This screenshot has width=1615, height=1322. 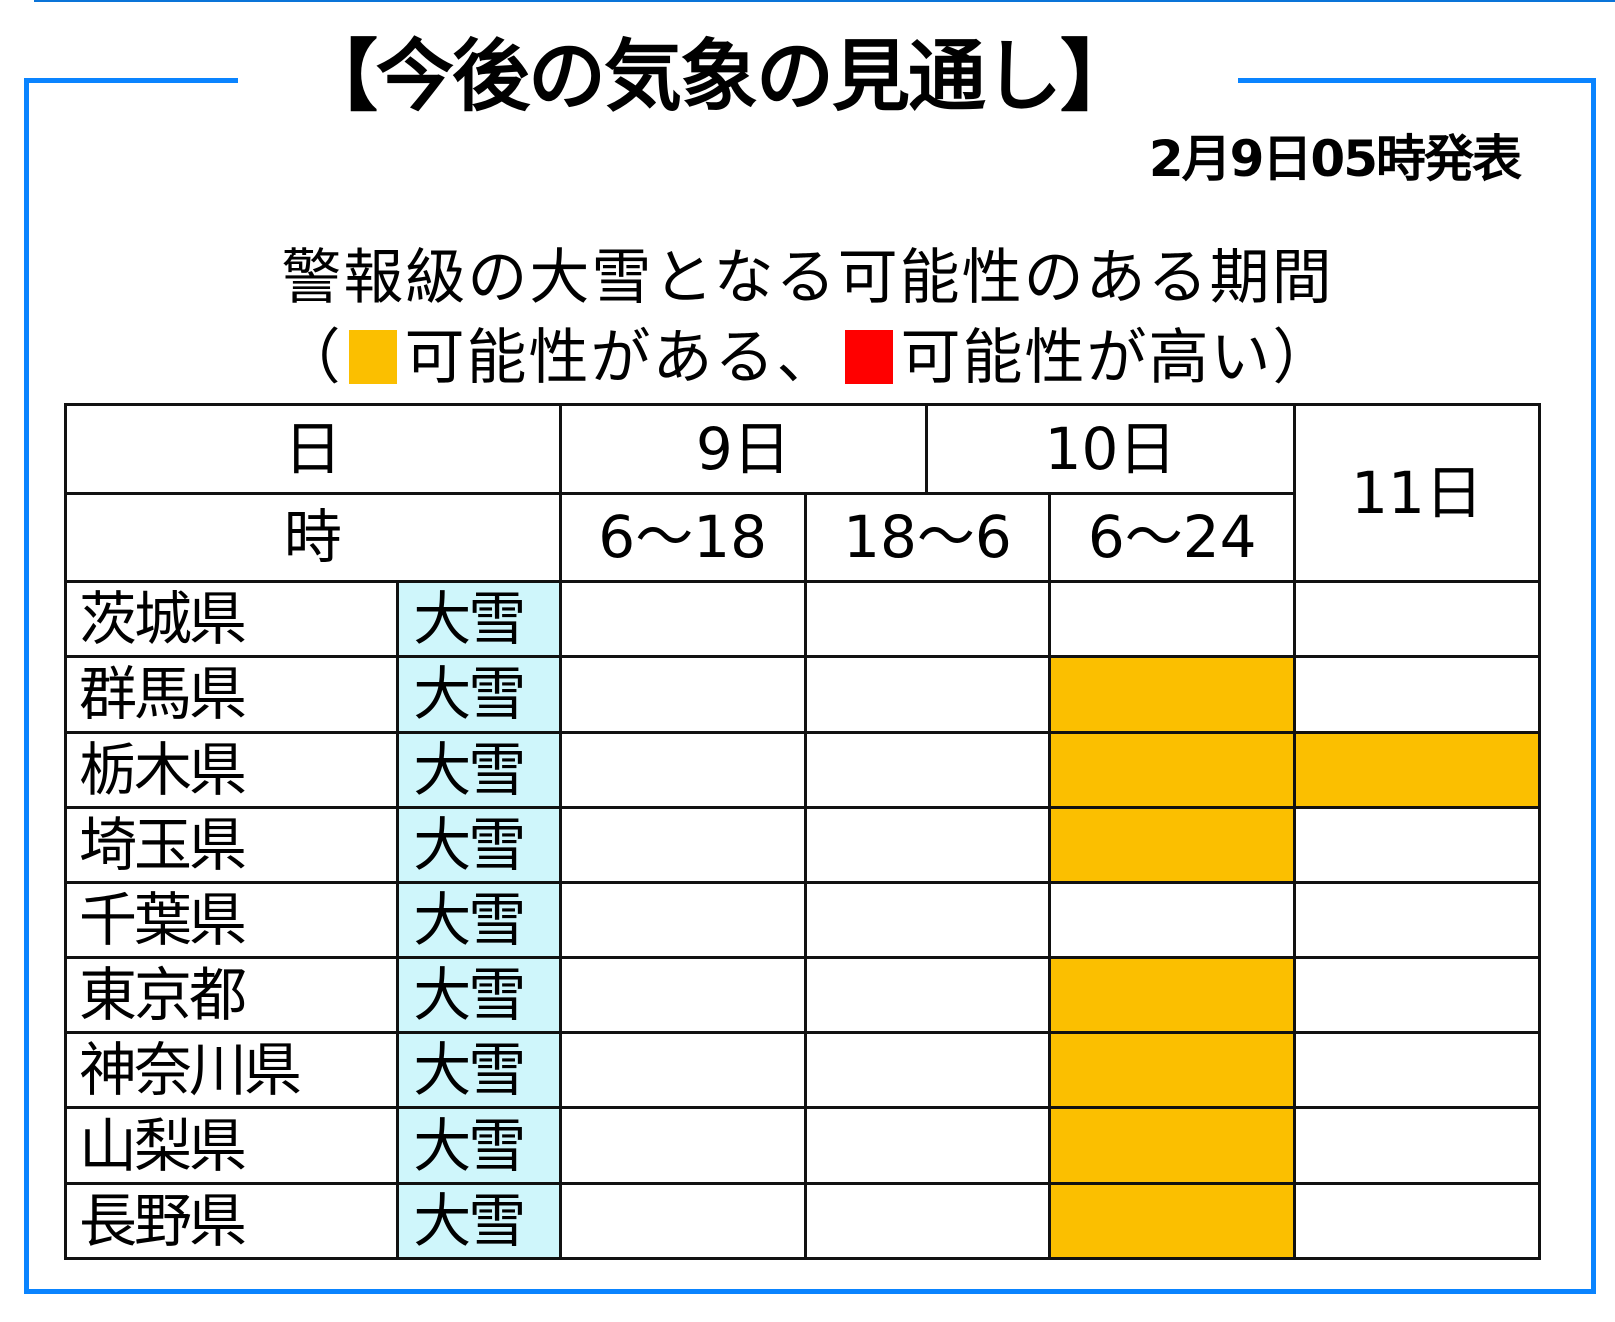 I want to click on legend: （ 可能性がある、 可能性が高い）, so click(x=807, y=358).